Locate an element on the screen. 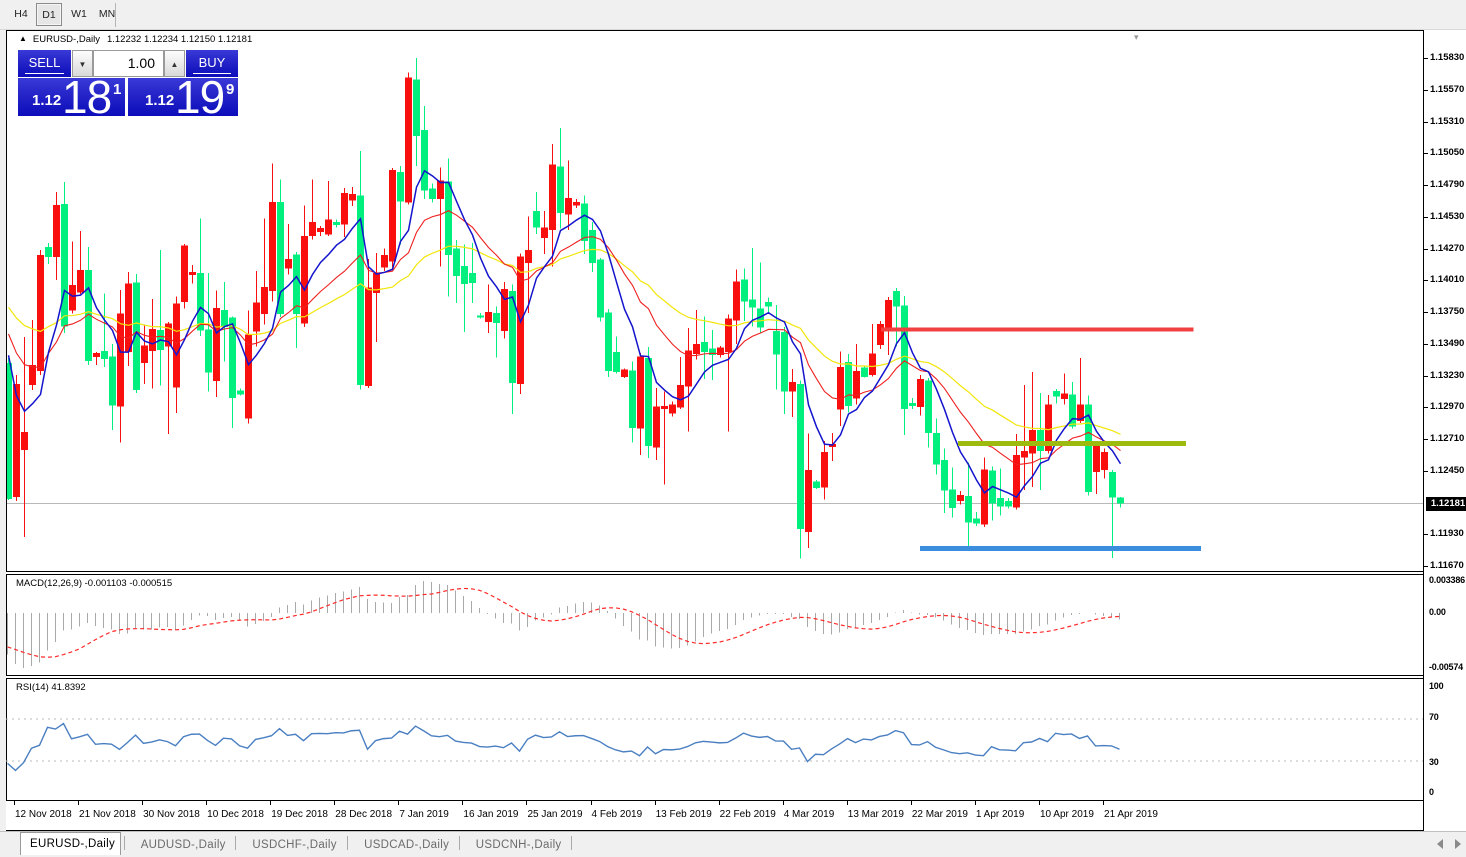 This screenshot has height=857, width=1466. sell-price-display: 1.12 18 1 is located at coordinates (71, 97).